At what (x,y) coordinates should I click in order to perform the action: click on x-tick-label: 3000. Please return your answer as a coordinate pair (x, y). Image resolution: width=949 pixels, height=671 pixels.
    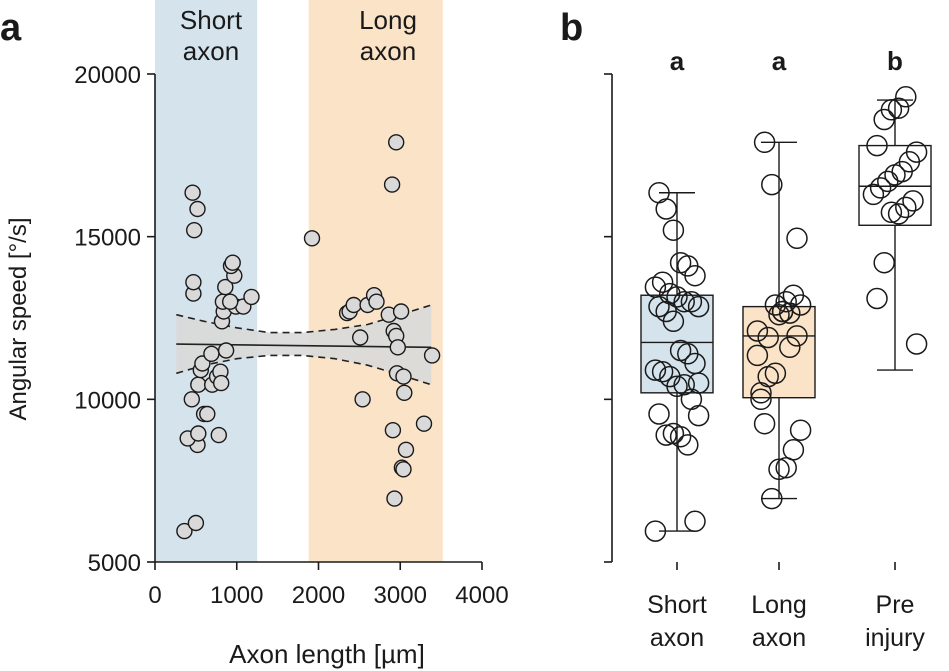
    Looking at the image, I should click on (400, 595).